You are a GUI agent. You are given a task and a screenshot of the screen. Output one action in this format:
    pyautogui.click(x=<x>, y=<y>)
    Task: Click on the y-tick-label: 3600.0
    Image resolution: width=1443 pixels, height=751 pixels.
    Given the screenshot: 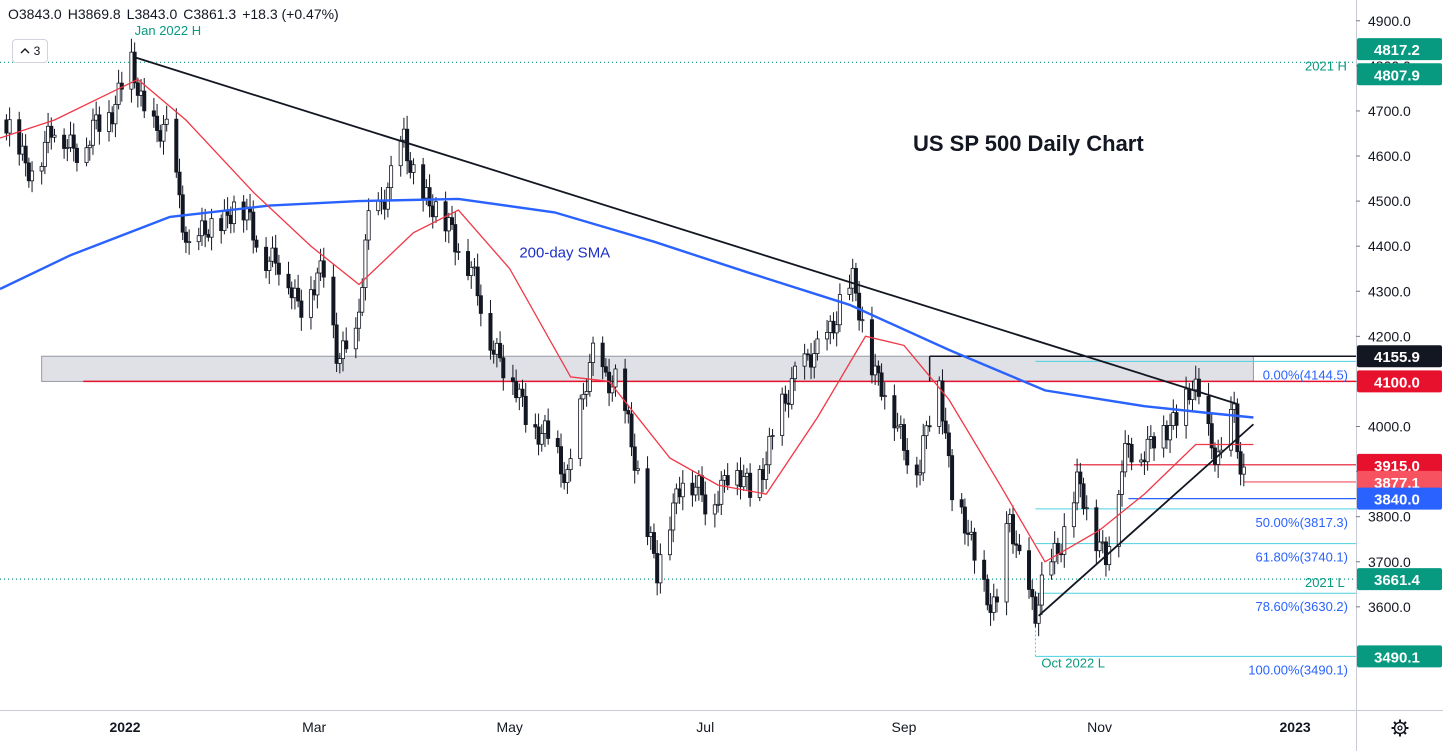 What is the action you would take?
    pyautogui.click(x=1389, y=607)
    